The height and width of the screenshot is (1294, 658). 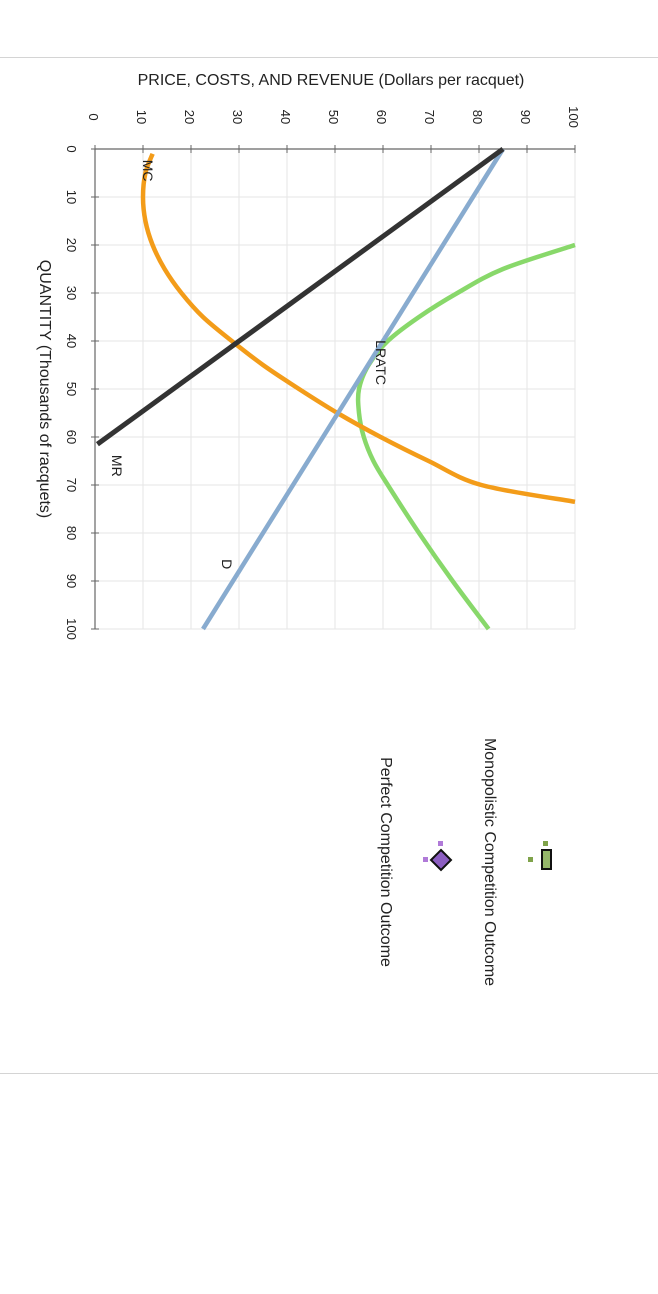 I want to click on price-tick-label: 20, so click(x=189, y=117).